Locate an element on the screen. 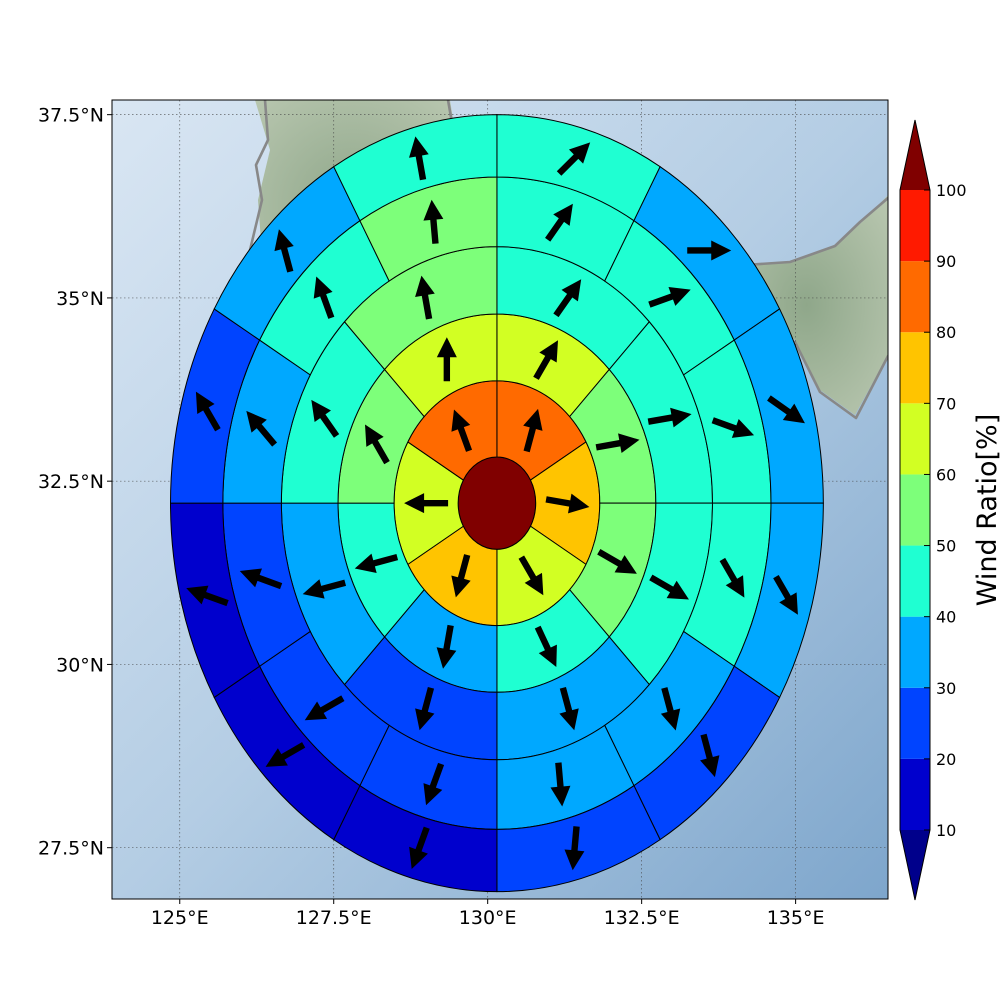  colorbar-tick-label: 10 is located at coordinates (946, 830).